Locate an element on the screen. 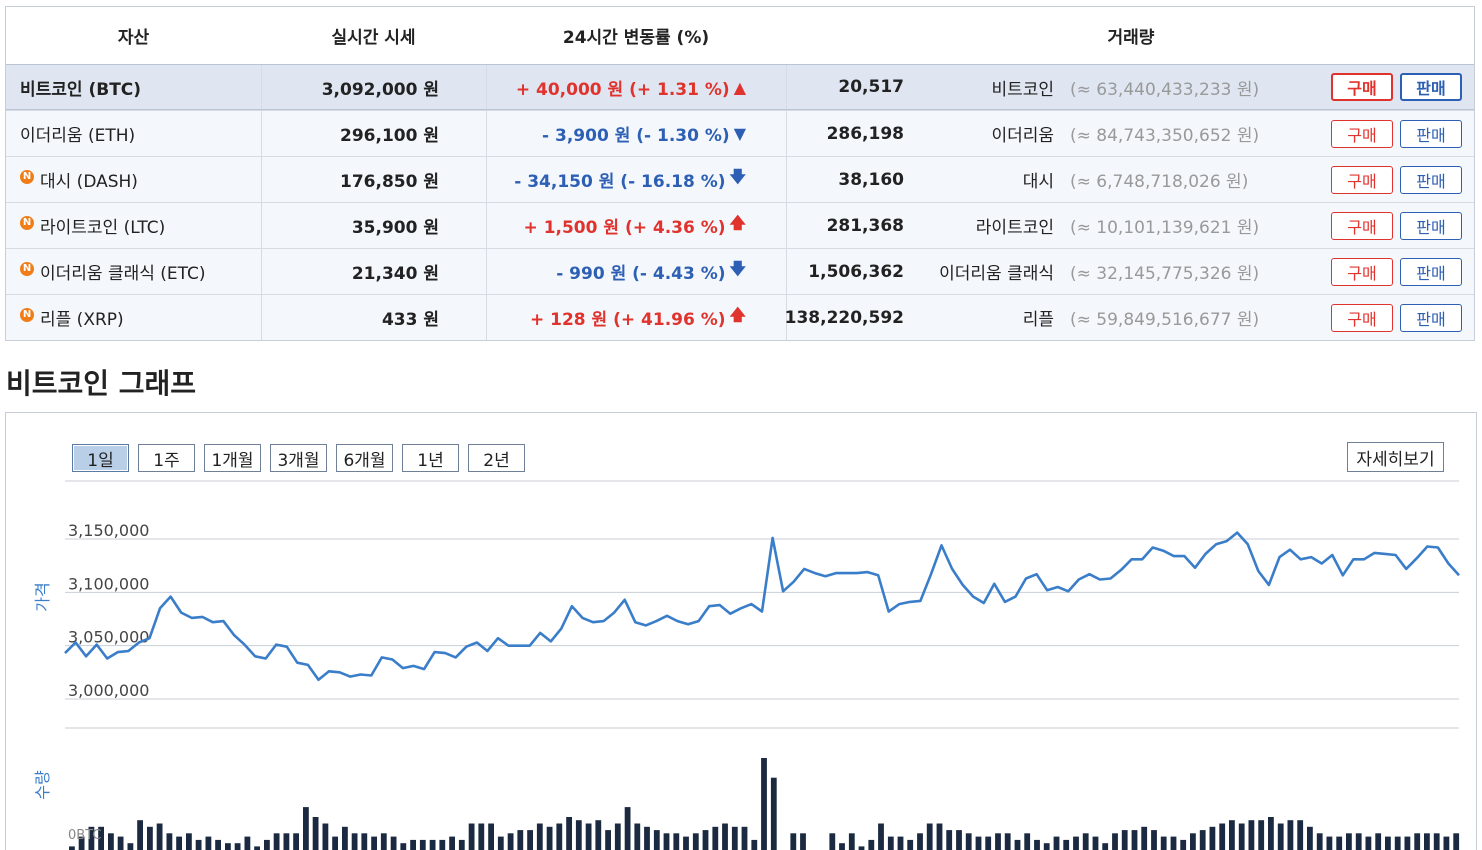 Image resolution: width=1482 pixels, height=850 pixels. range-button: 3개월 is located at coordinates (298, 458).